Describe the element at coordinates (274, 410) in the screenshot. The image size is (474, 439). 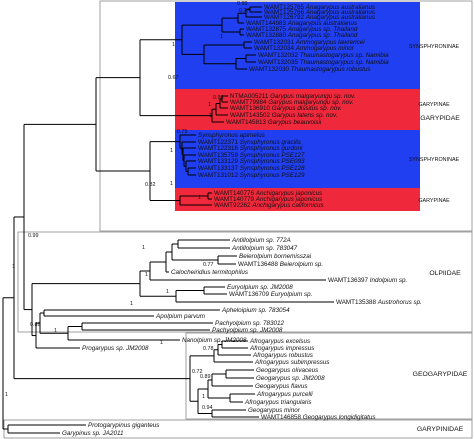
I see `tip-label: Geogarypus minor` at that location.